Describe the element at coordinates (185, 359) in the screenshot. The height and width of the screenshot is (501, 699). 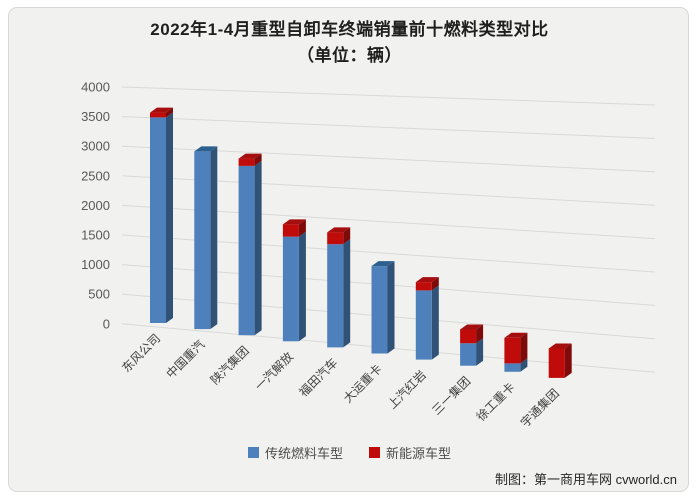
I see `category-label-中国重汽: 中国重汽` at that location.